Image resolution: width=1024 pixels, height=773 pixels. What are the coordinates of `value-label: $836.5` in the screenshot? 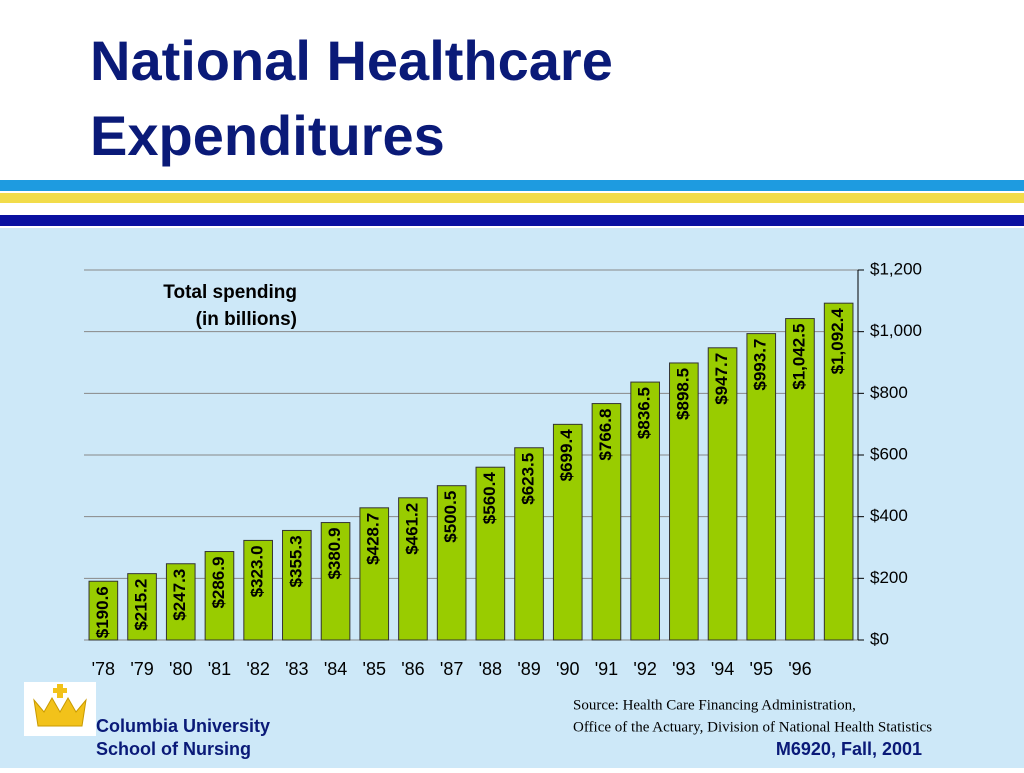 It's located at (644, 413).